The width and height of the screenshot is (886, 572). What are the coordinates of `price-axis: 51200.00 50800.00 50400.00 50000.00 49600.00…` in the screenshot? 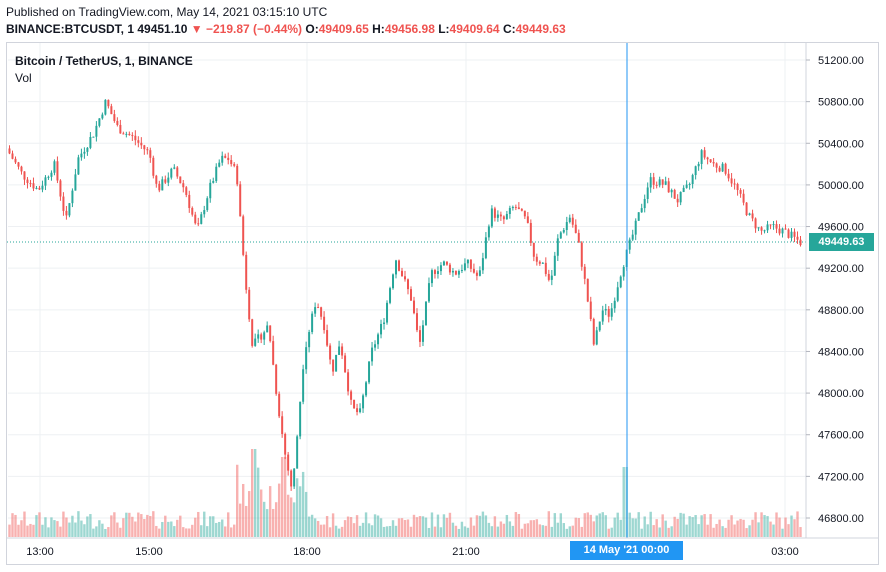 It's located at (835, 290).